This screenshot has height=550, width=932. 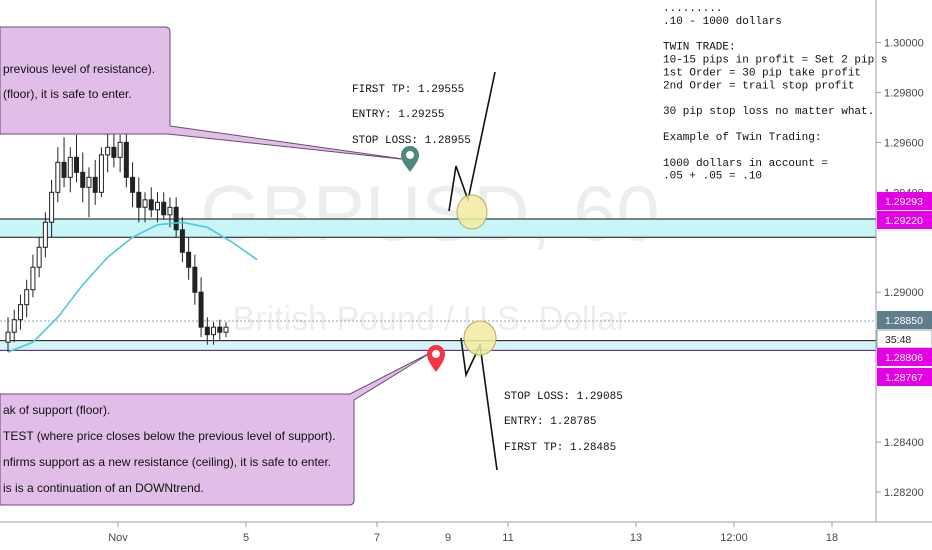 What do you see at coordinates (507, 538) in the screenshot?
I see `time-tick-label: 11` at bounding box center [507, 538].